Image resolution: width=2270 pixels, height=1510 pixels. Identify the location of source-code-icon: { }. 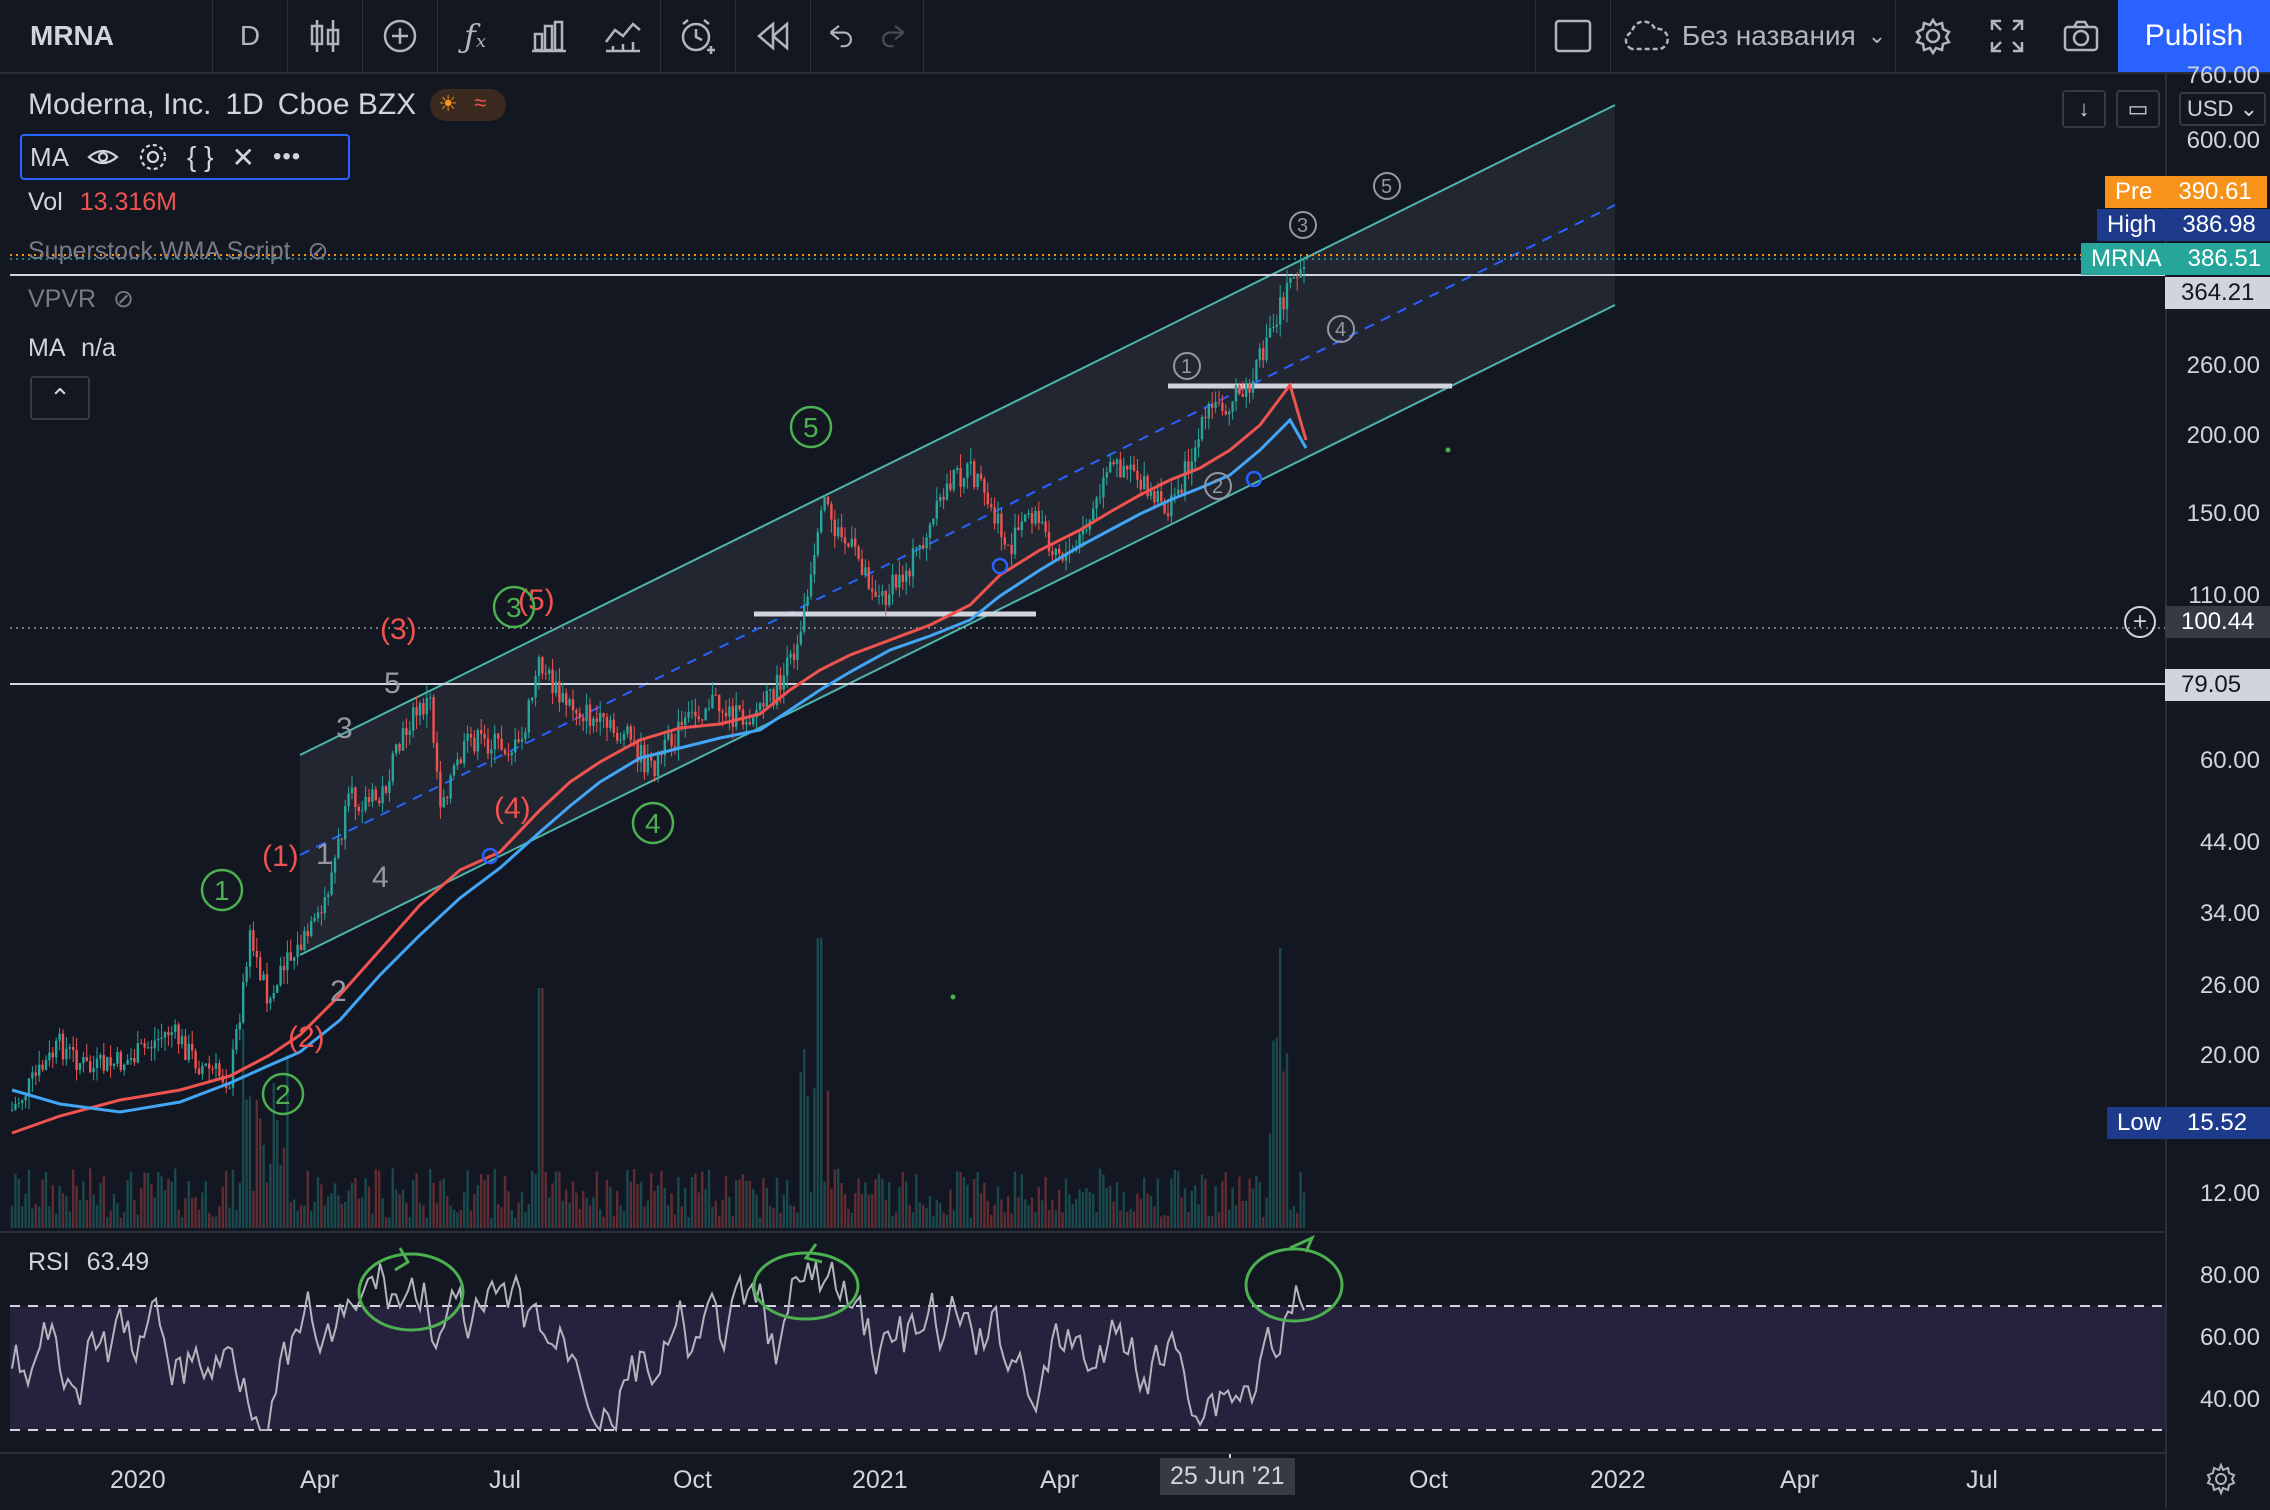
(200, 156).